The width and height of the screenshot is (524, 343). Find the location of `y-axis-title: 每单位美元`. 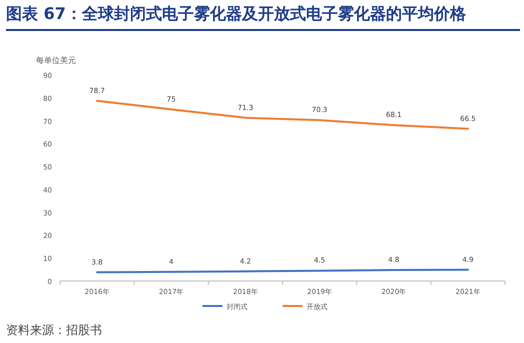

y-axis-title: 每单位美元 is located at coordinates (56, 60).